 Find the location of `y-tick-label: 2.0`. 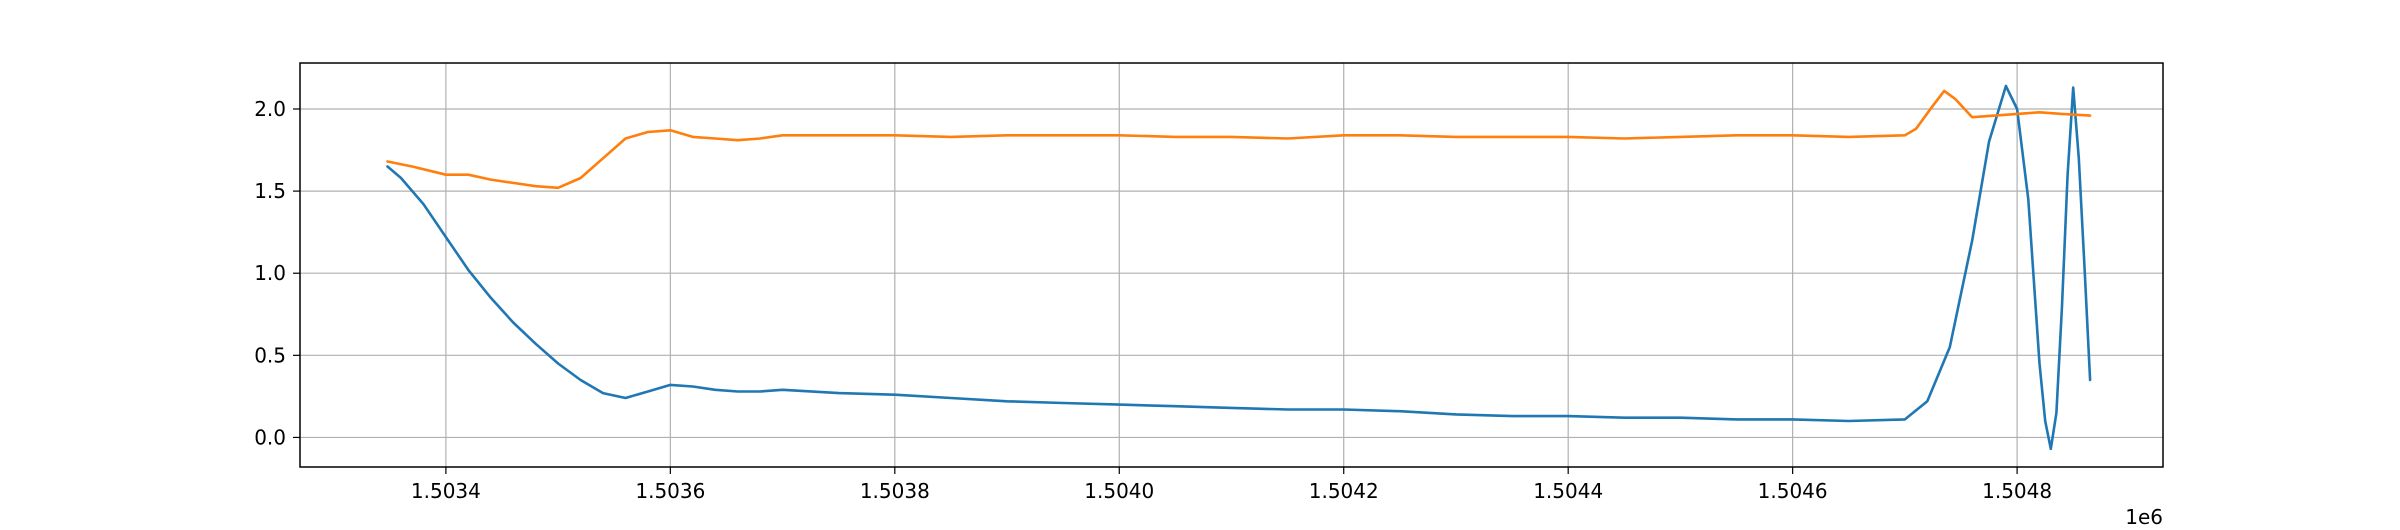

y-tick-label: 2.0 is located at coordinates (270, 109).